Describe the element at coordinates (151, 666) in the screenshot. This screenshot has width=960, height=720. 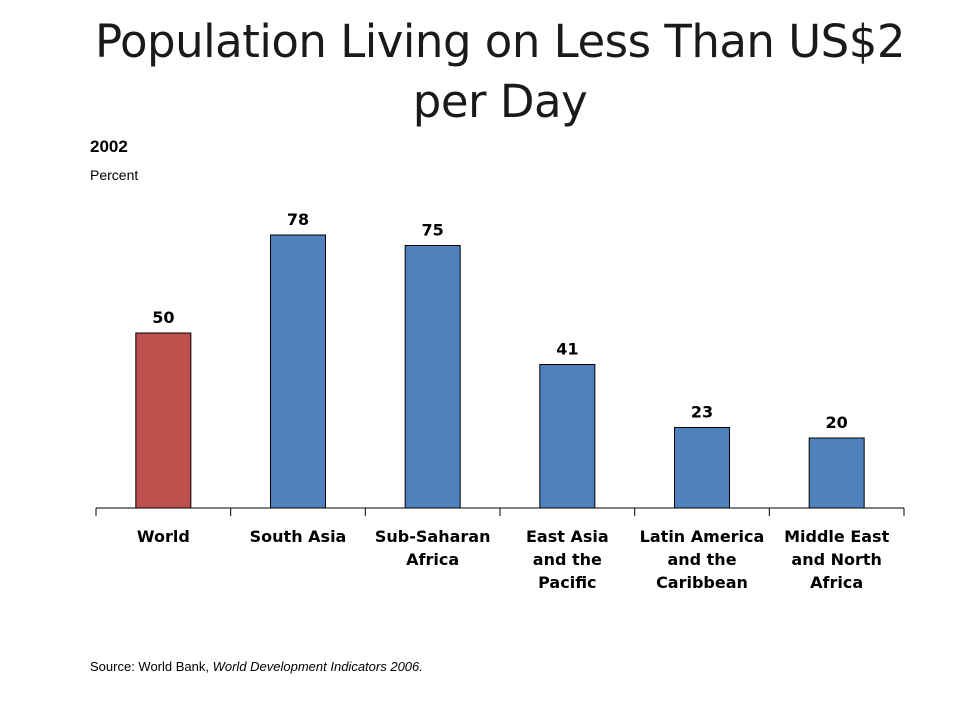
I see `source-prefix: Source: World Bank,` at that location.